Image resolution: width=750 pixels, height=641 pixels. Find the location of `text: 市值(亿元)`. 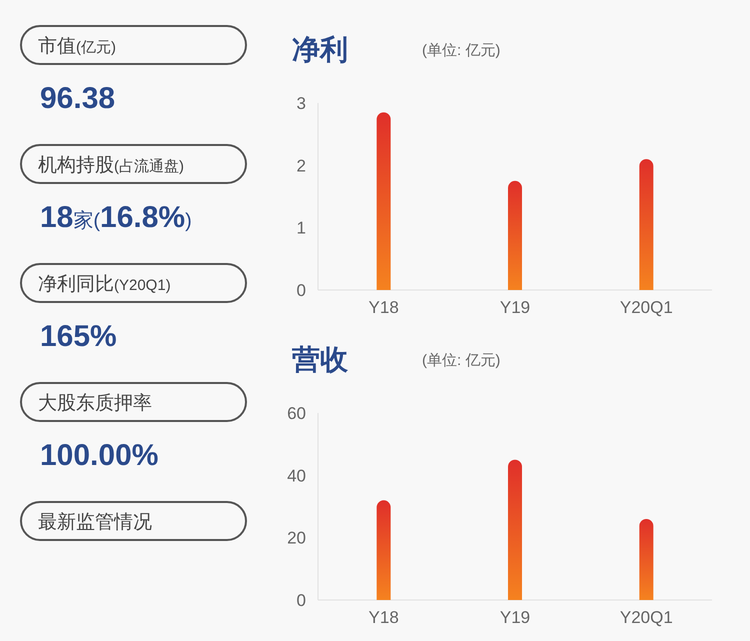

text: 市值(亿元) is located at coordinates (77, 46).